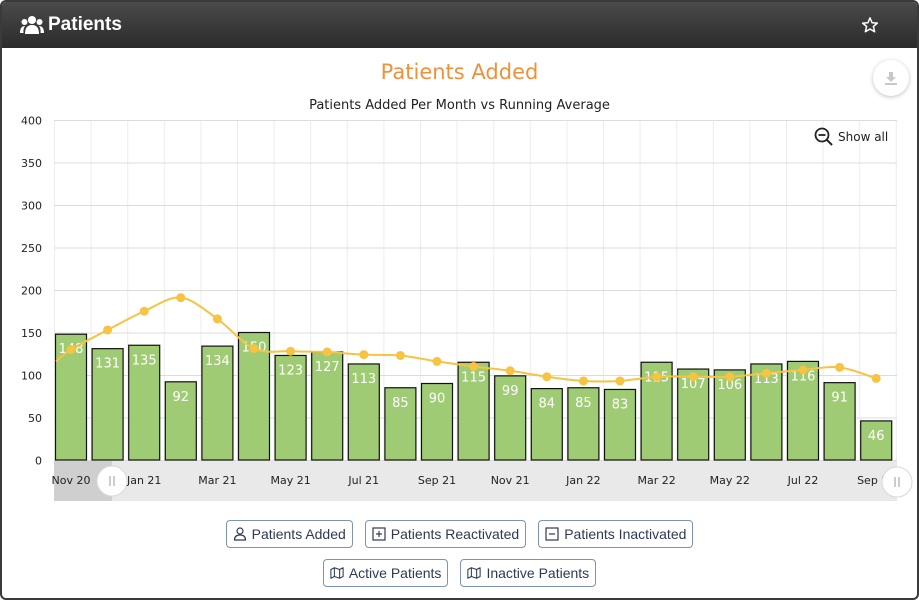  I want to click on bar-data-label: 85, so click(583, 403).